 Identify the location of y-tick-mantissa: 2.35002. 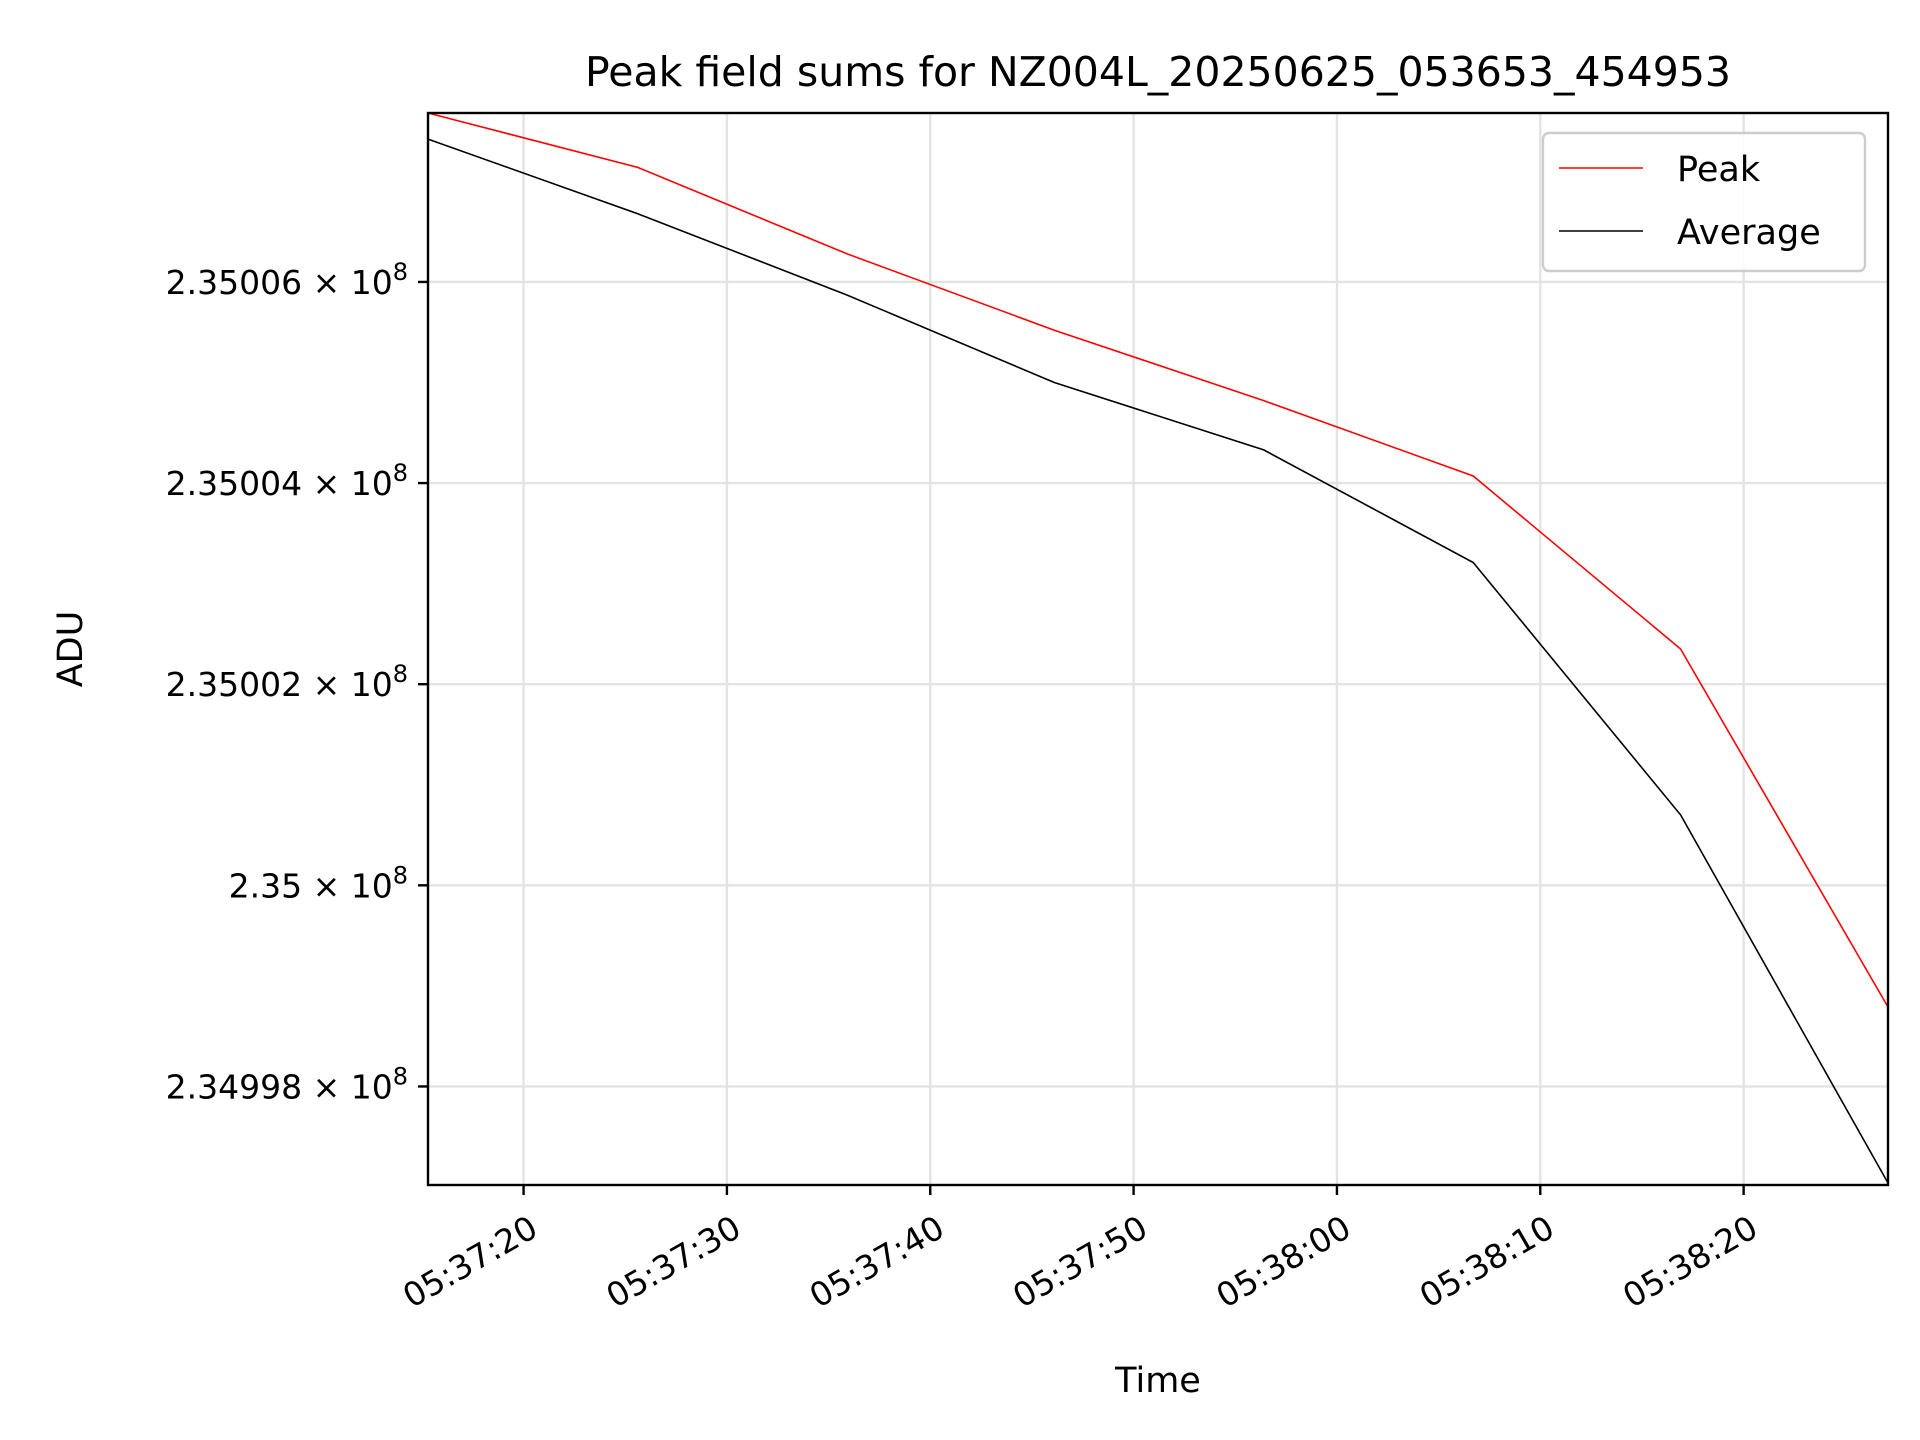
(234, 684).